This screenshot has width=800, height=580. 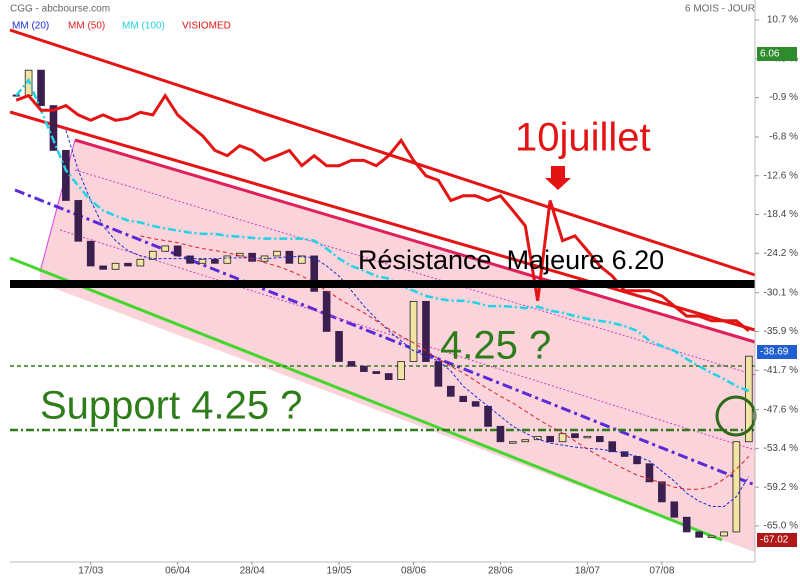 I want to click on y-tick-label: -65.0 %, so click(x=781, y=526).